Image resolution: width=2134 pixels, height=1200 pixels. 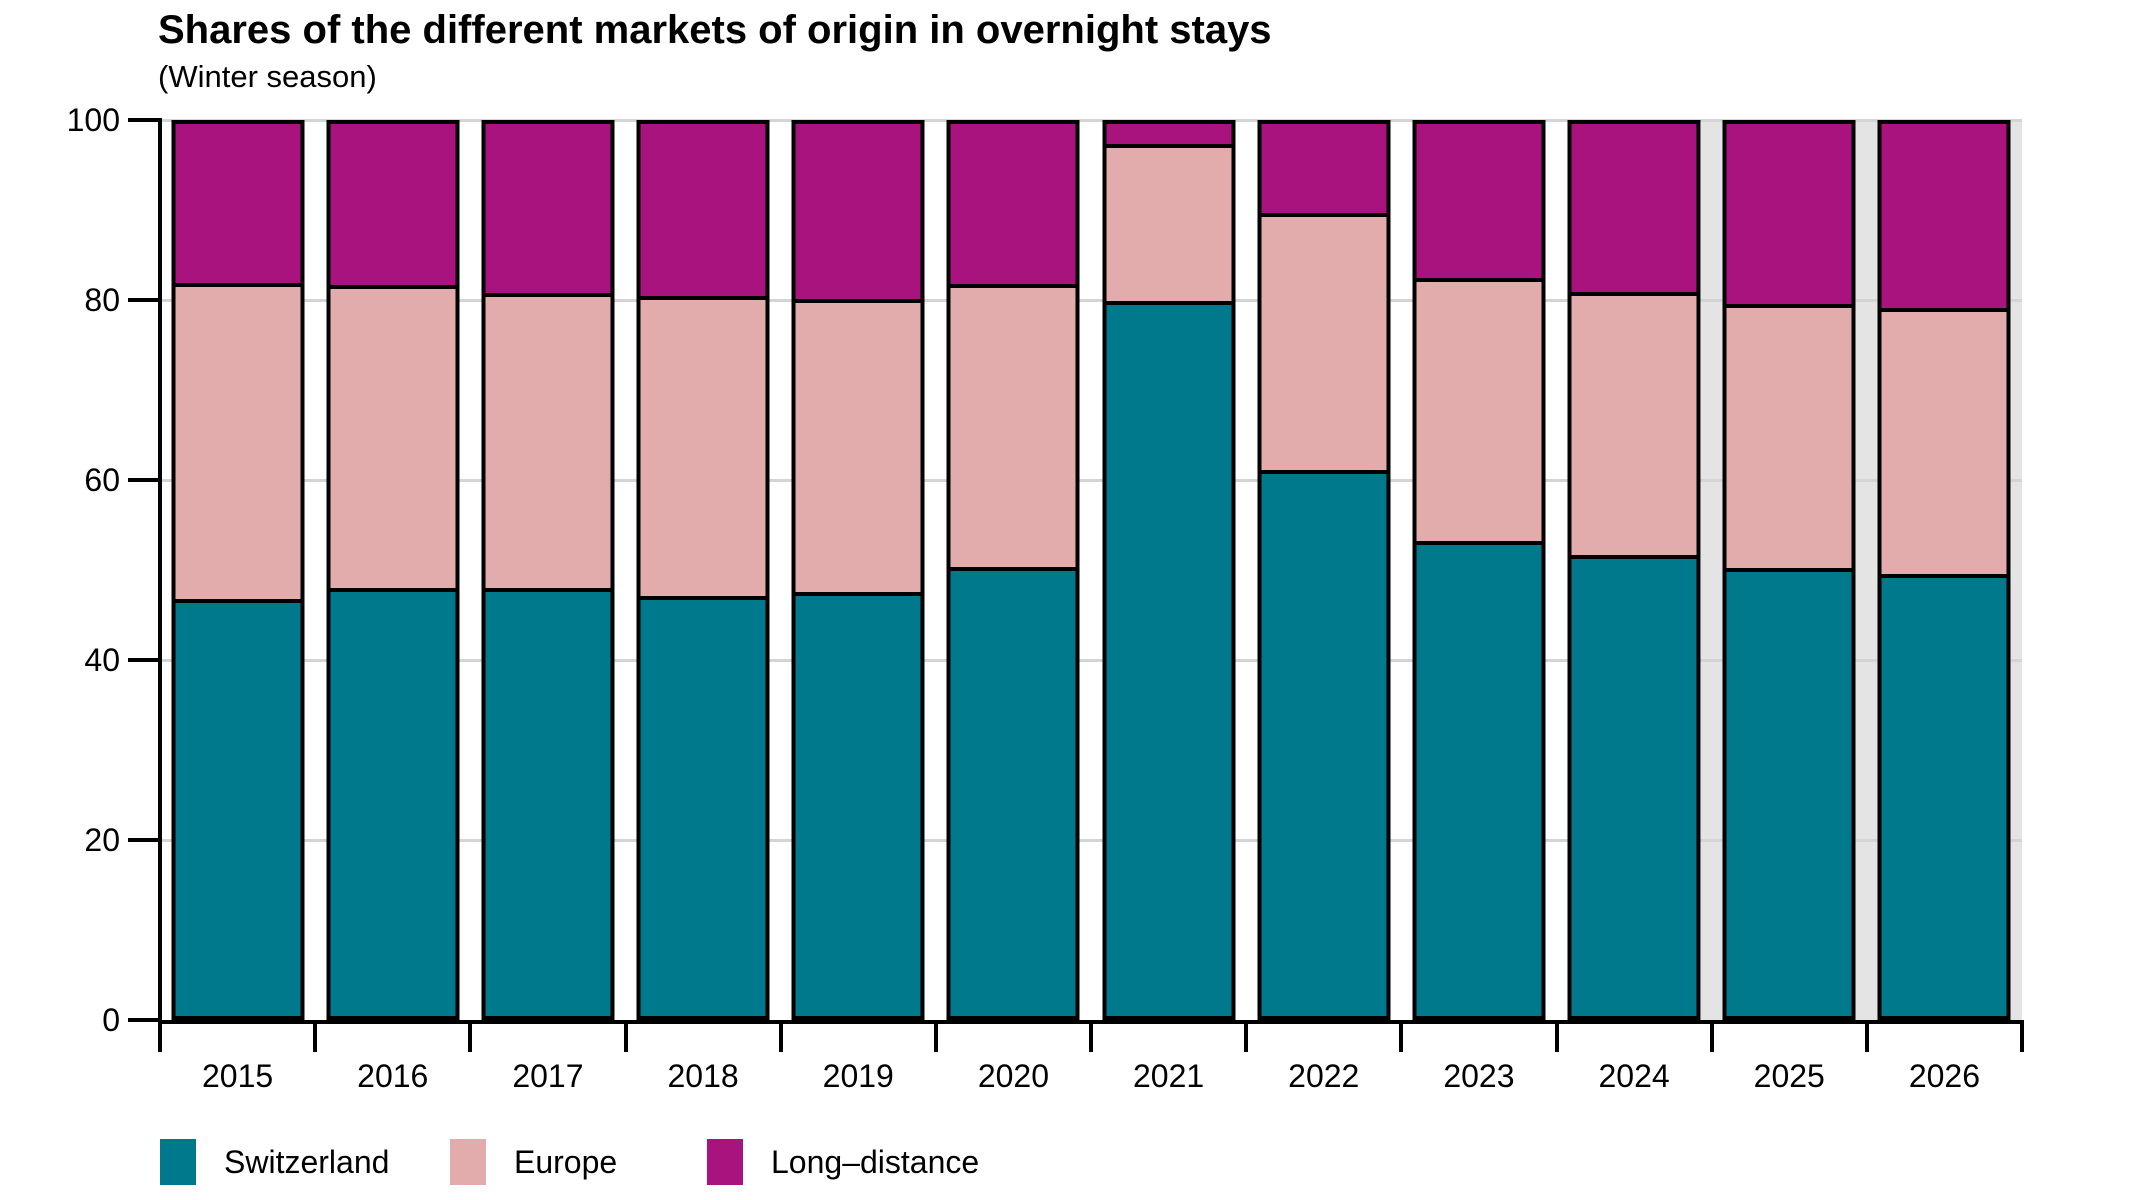 What do you see at coordinates (468, 1162) in the screenshot?
I see `legend-swatch-Europe` at bounding box center [468, 1162].